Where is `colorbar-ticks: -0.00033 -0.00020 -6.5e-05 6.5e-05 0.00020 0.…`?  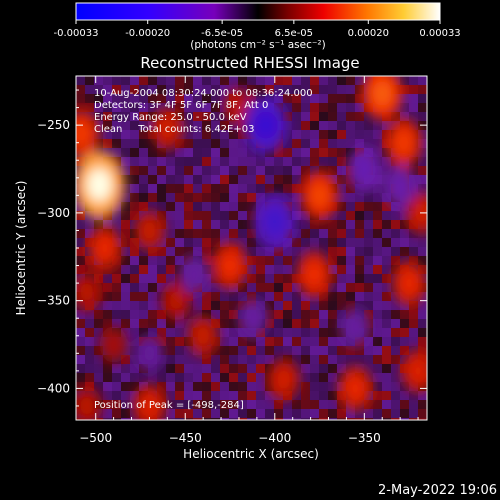 colorbar-ticks: -0.00033 -0.00020 -6.5e-05 6.5e-05 0.00020 0.… is located at coordinates (257, 29).